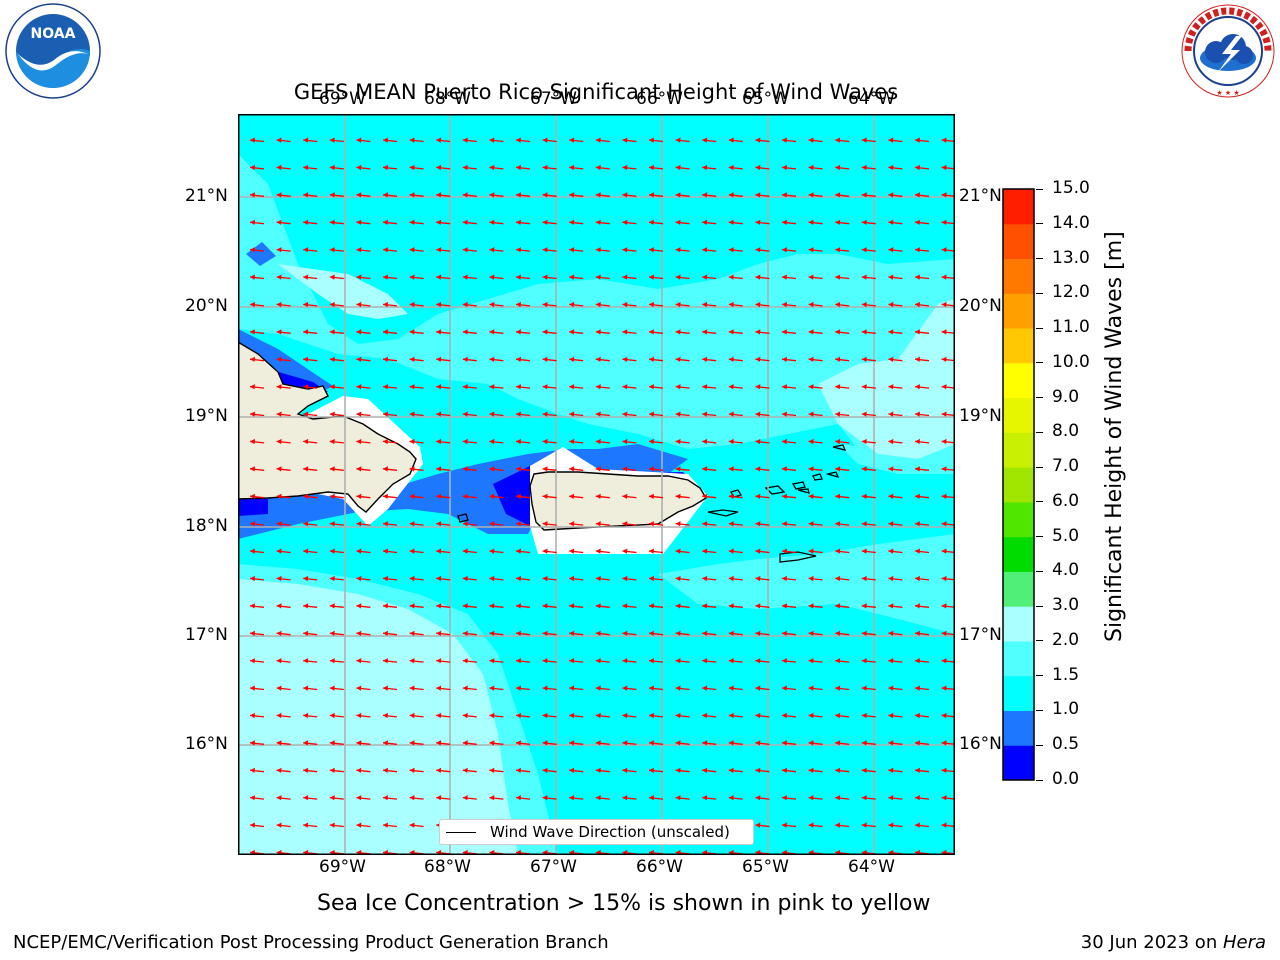 Image resolution: width=1280 pixels, height=960 pixels. Describe the element at coordinates (1071, 327) in the screenshot. I see `colorbar-tick-label: 11.0` at that location.